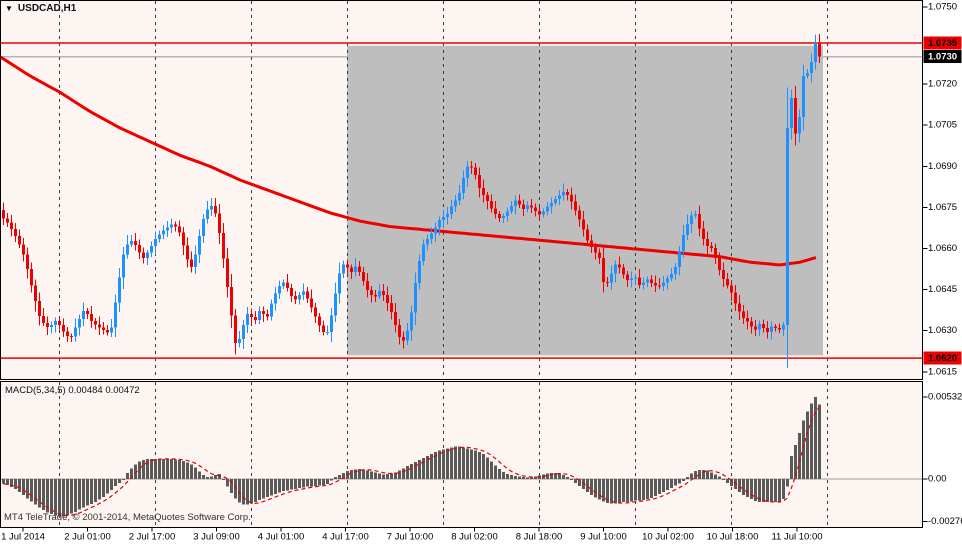  What do you see at coordinates (345, 537) in the screenshot?
I see `time-tick-label: 4 Jul 17:00` at bounding box center [345, 537].